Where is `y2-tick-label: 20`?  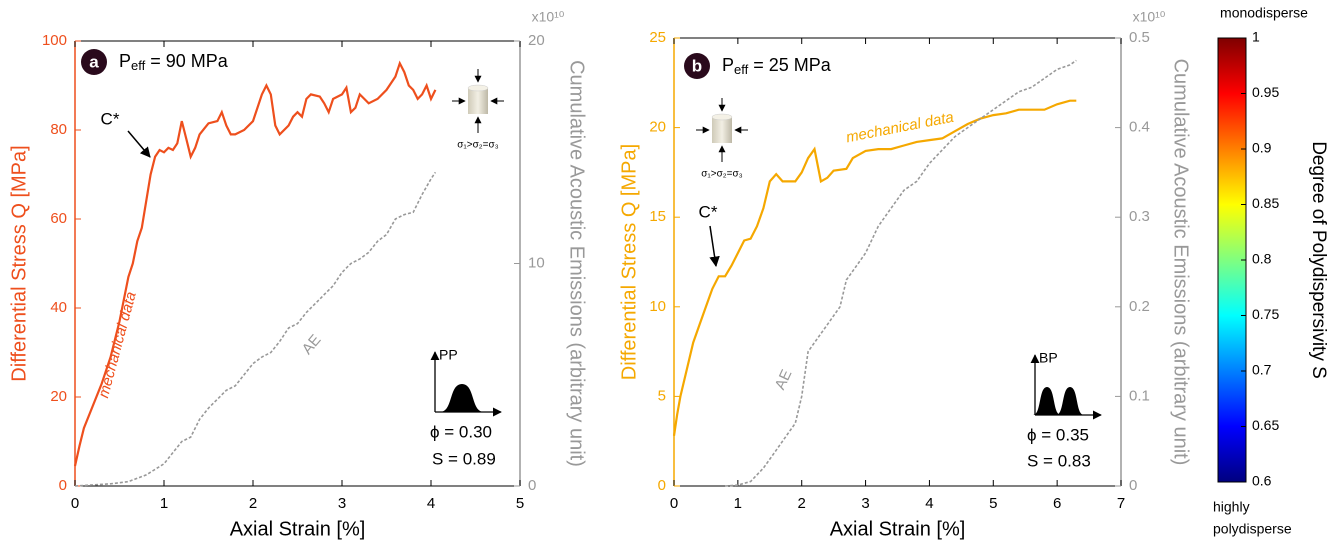 y2-tick-label: 20 is located at coordinates (536, 40).